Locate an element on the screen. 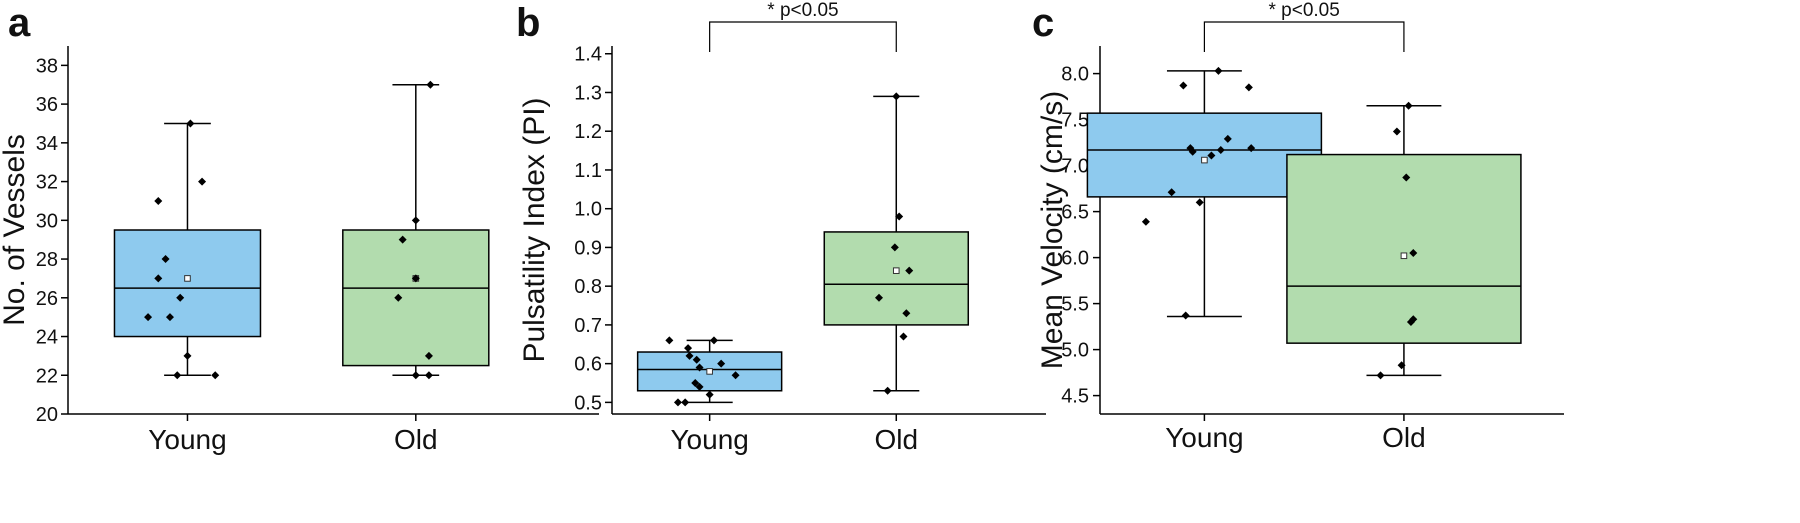  y-axis-title: No. of Vessels is located at coordinates (15, 230).